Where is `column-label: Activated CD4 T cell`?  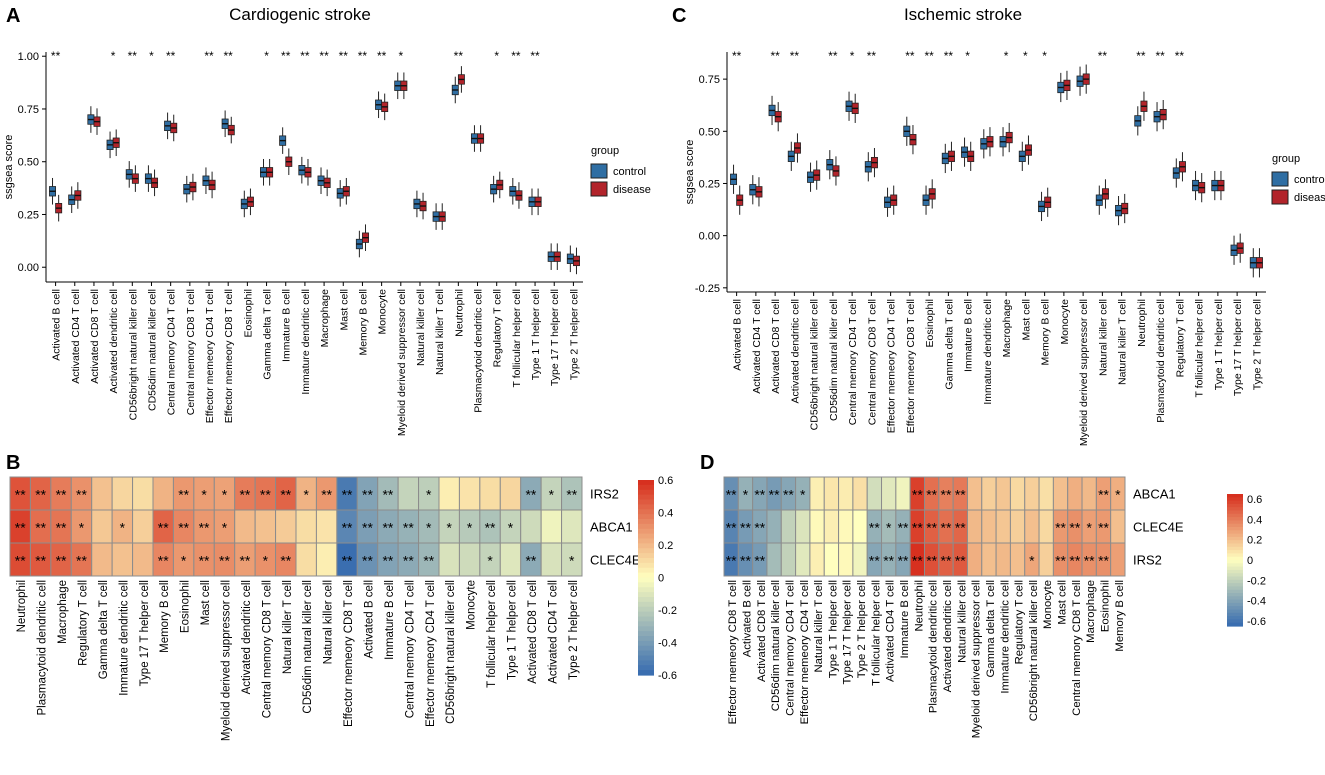
column-label: Activated CD4 T cell is located at coordinates (553, 632).